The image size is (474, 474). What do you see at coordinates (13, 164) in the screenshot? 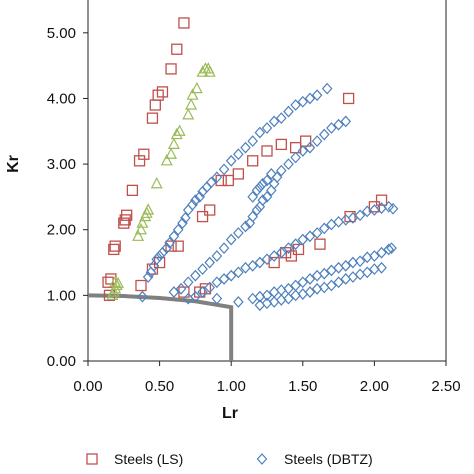
I see `y-axis-title: Kr` at bounding box center [13, 164].